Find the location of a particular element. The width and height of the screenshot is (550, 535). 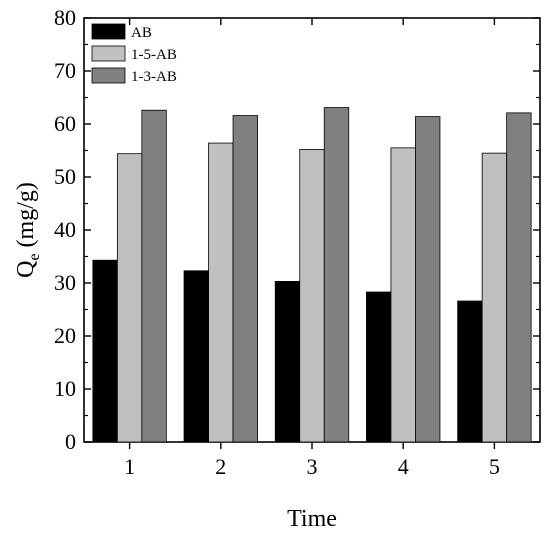

y-tick-label: 60 is located at coordinates (65, 123).